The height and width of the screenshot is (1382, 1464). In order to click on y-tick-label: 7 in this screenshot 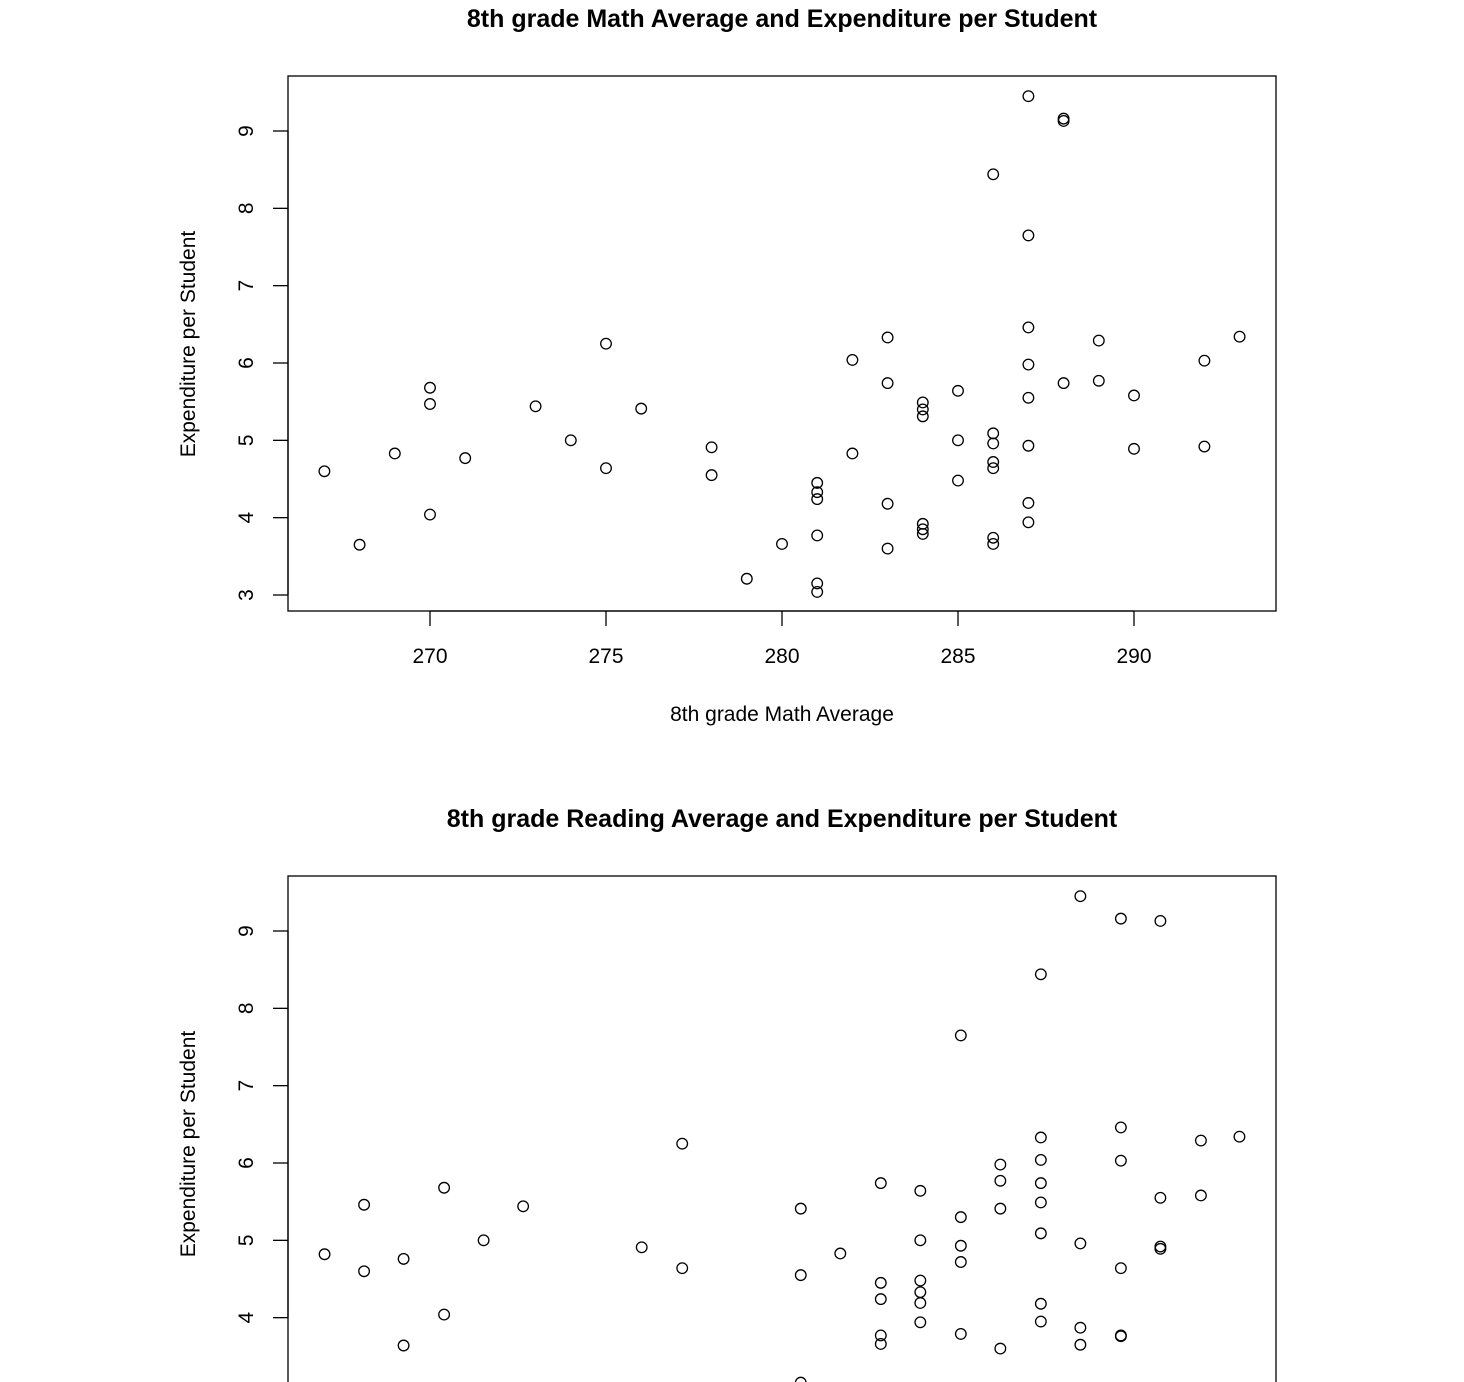, I will do `click(246, 1086)`.